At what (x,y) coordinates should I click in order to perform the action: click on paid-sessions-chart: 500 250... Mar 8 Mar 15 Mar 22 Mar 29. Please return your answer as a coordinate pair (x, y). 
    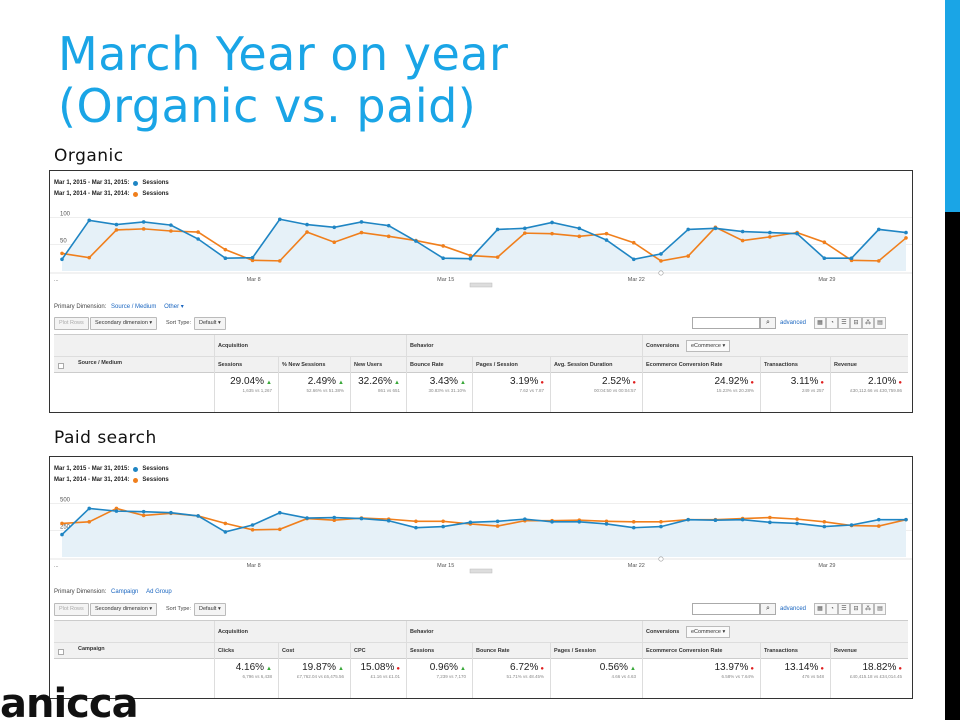
    Looking at the image, I should click on (481, 532).